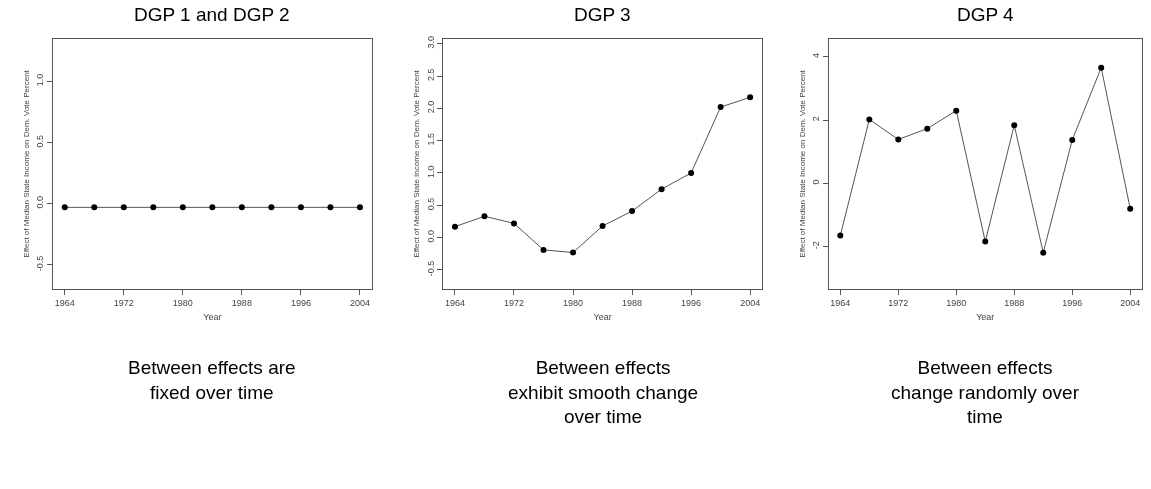 The height and width of the screenshot is (489, 1151). I want to click on chart-title: DGP 1 and DGP 2, so click(212, 14).